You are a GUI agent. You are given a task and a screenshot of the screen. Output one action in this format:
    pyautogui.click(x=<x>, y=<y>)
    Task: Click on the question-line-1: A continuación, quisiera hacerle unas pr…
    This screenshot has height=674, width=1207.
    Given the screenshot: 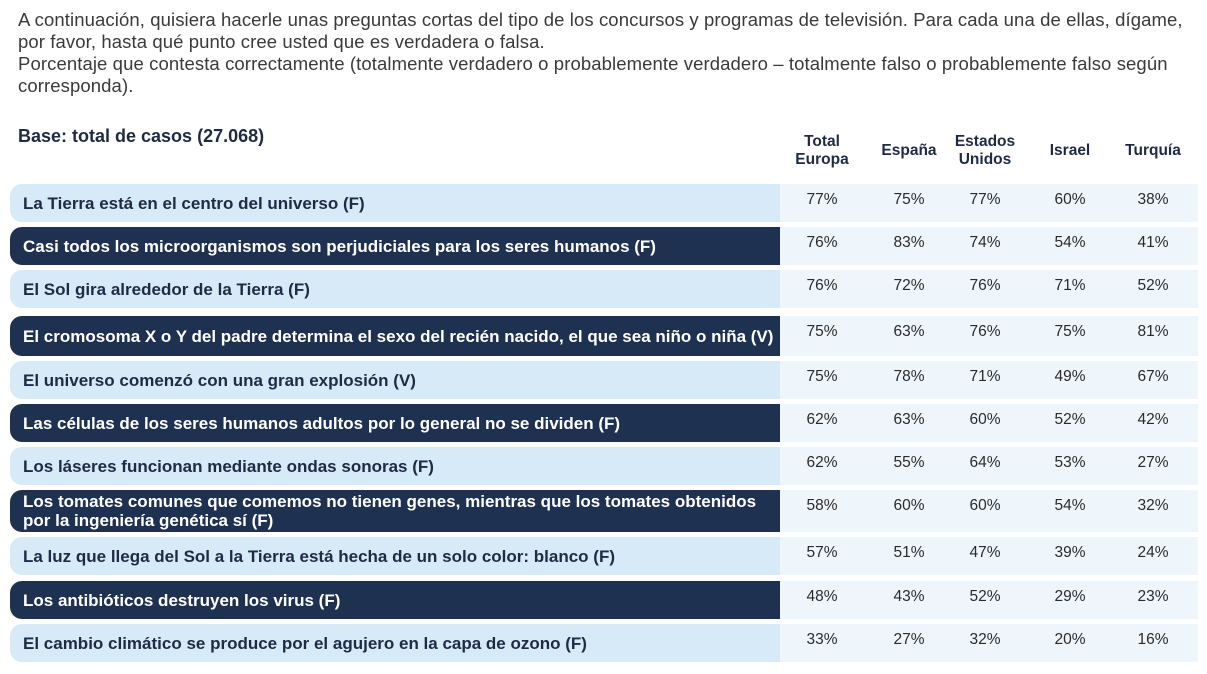 What is the action you would take?
    pyautogui.click(x=600, y=30)
    